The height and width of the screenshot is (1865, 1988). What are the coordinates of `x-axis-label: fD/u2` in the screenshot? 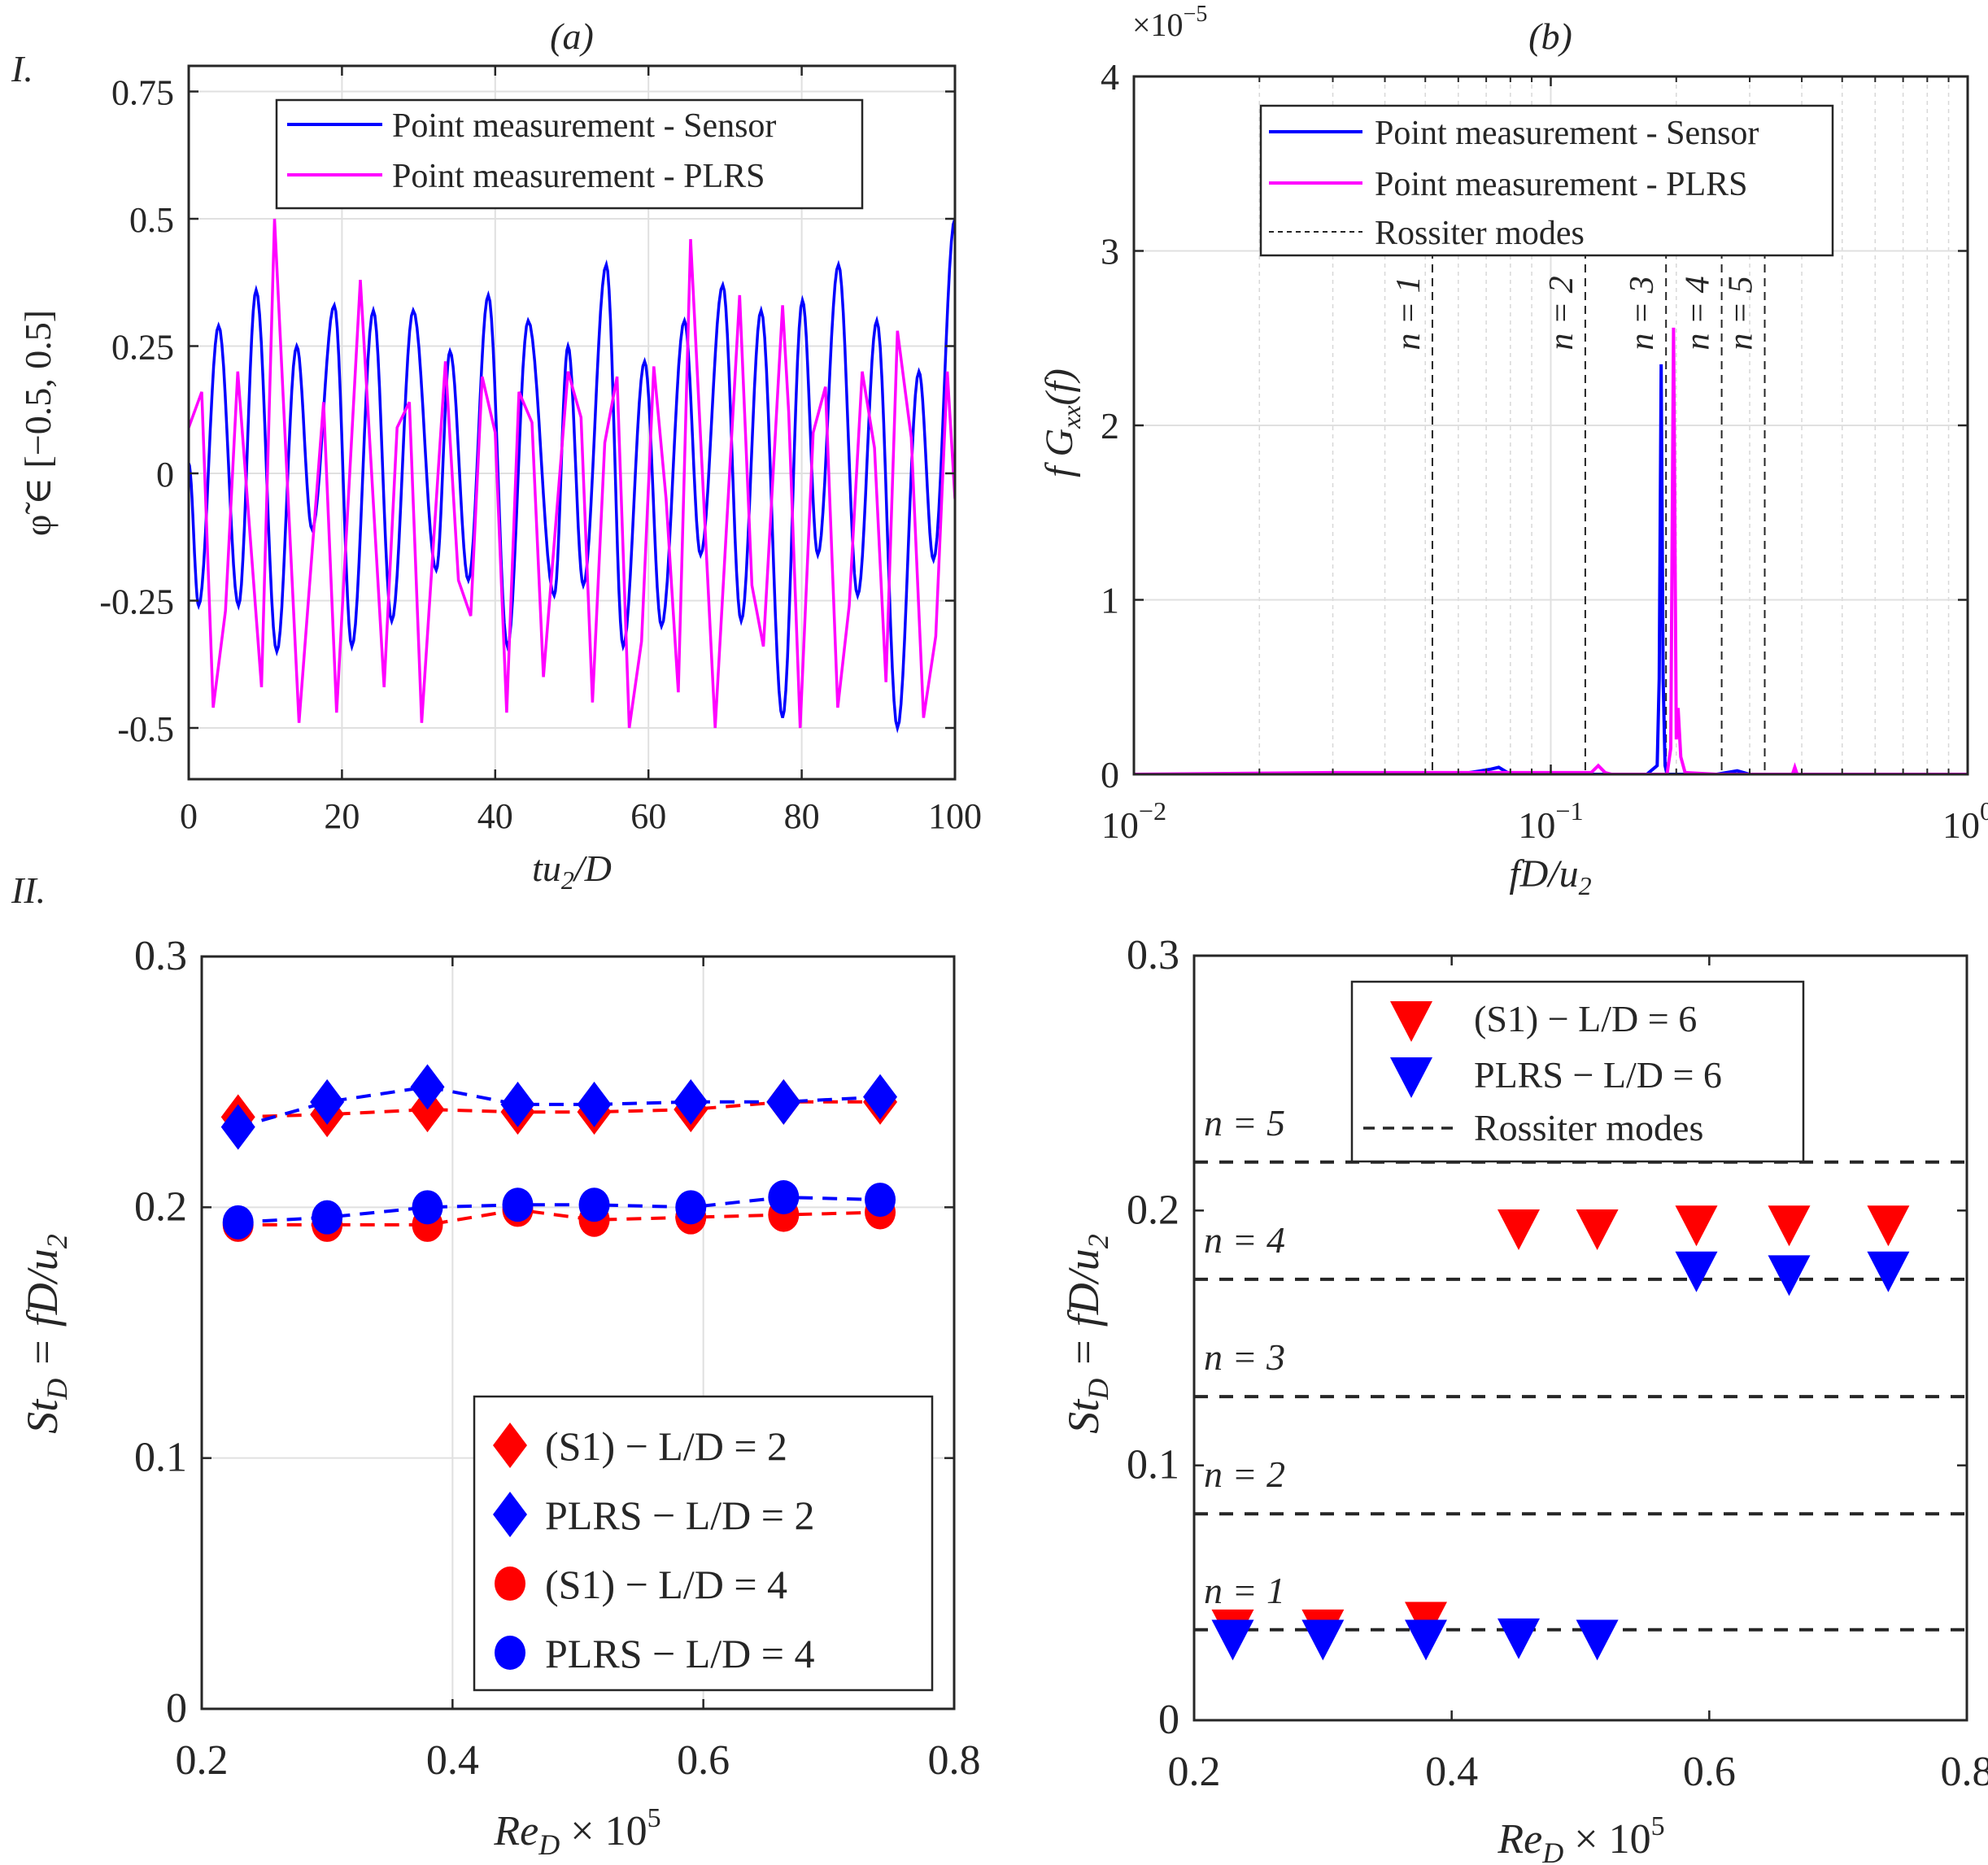 It's located at (1550, 876).